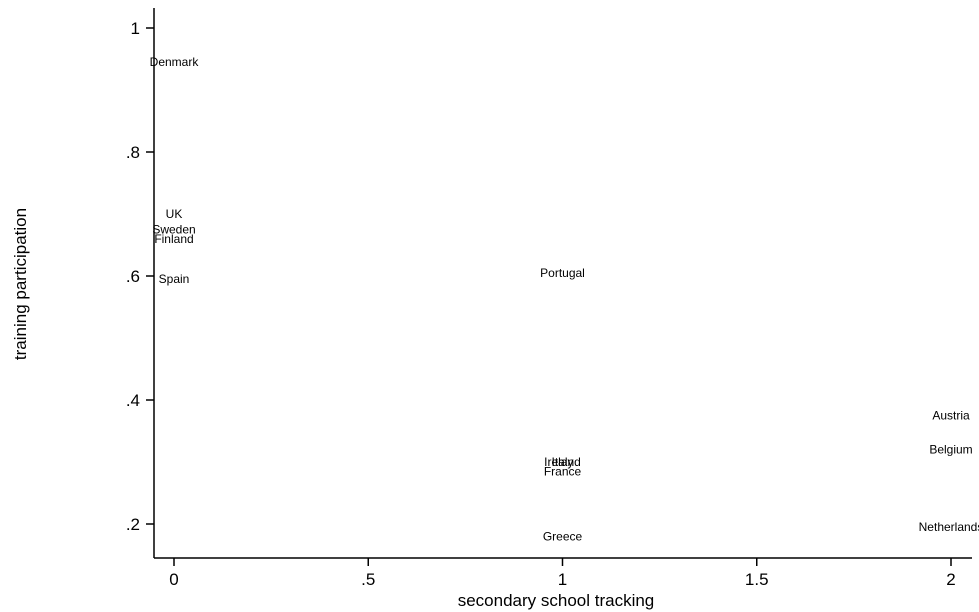  What do you see at coordinates (562, 579) in the screenshot?
I see `x-tick-label: 1` at bounding box center [562, 579].